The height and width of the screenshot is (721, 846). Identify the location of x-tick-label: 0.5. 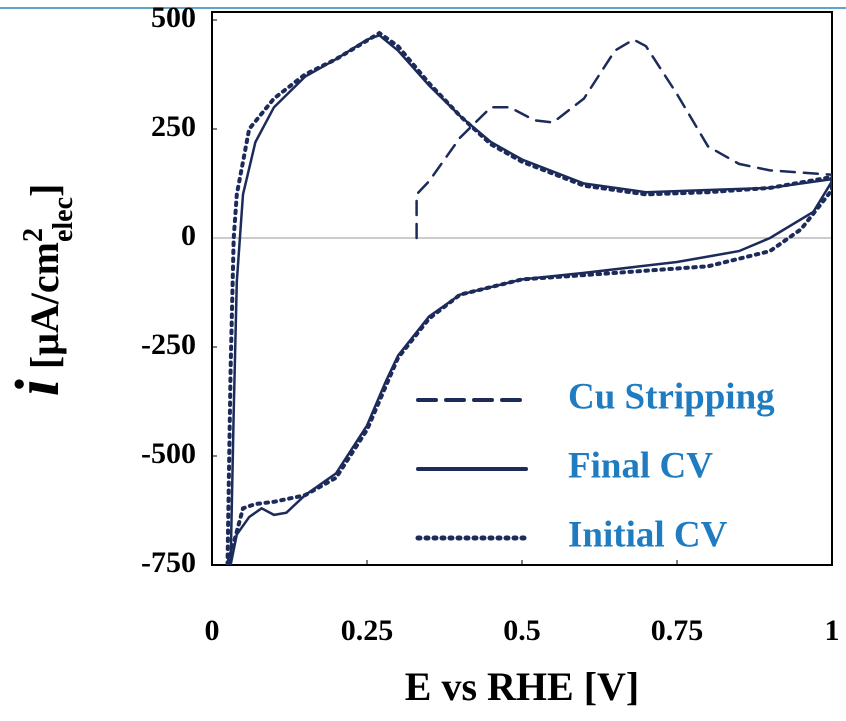
(522, 630).